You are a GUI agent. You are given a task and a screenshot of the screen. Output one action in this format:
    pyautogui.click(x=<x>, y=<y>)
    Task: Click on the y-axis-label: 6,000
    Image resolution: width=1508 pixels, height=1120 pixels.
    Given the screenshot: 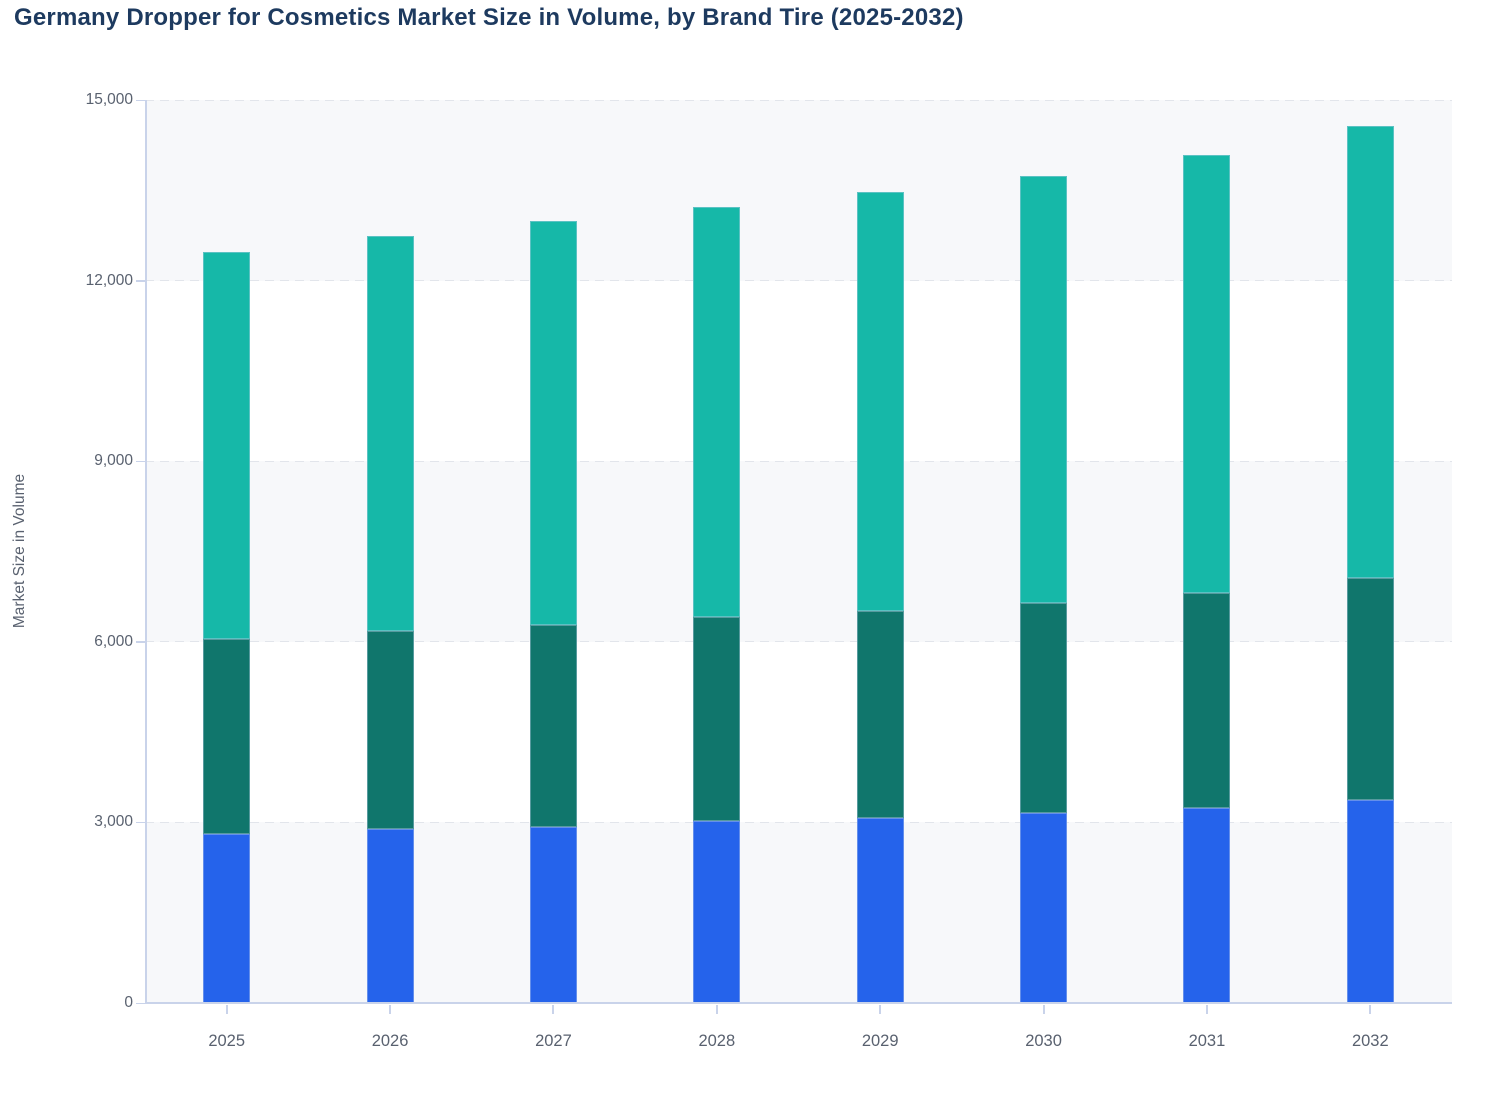 What is the action you would take?
    pyautogui.click(x=113, y=641)
    